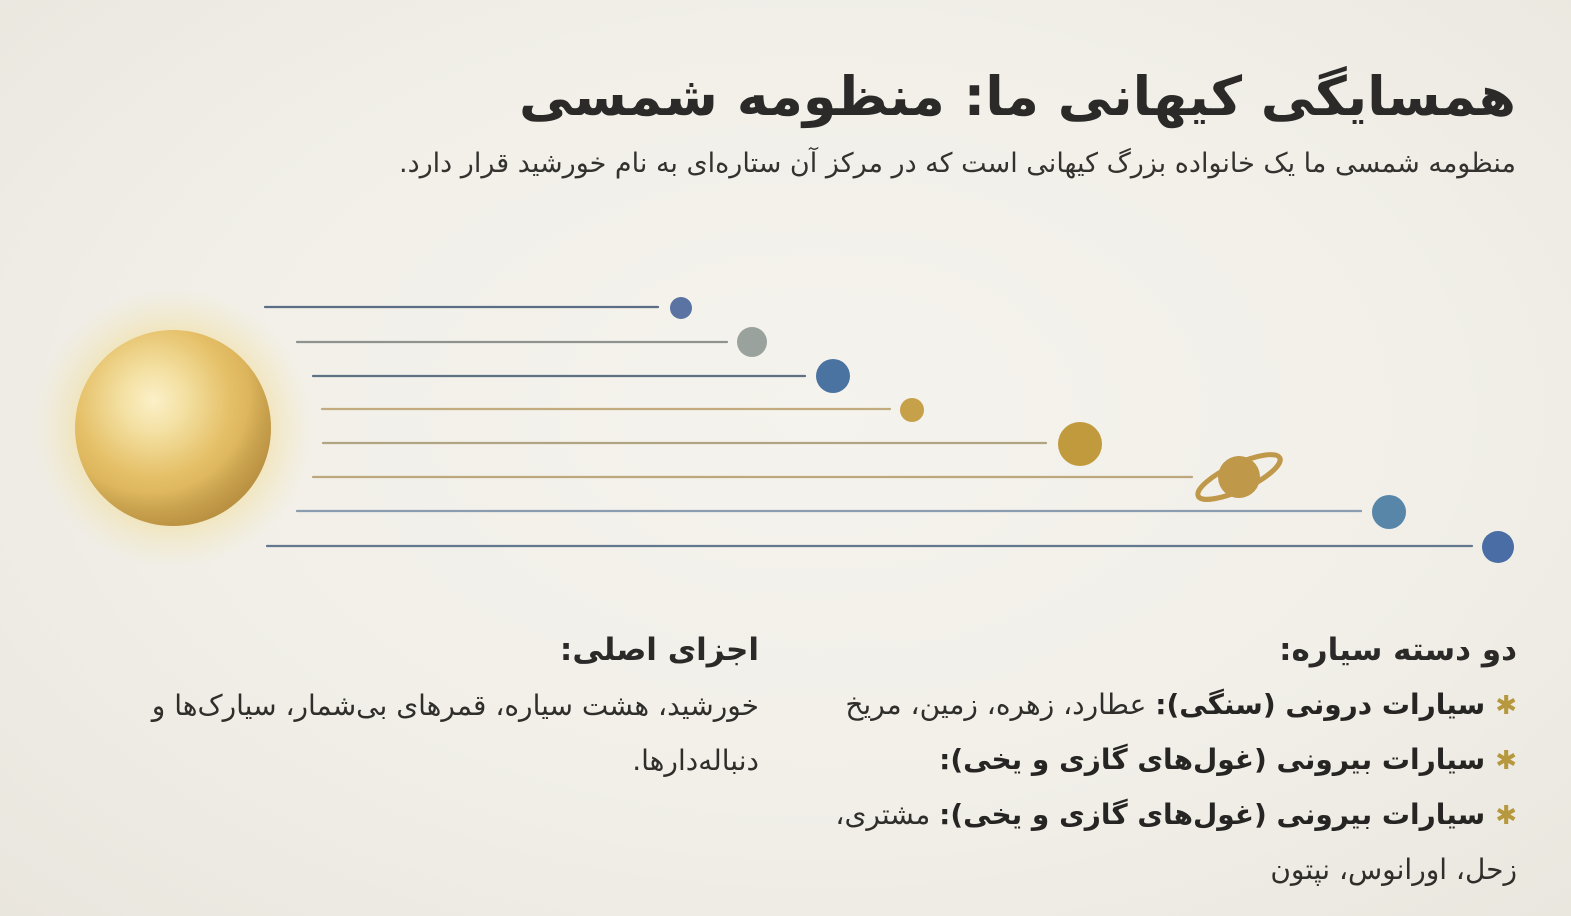 The height and width of the screenshot is (916, 1571). What do you see at coordinates (1176, 842) in the screenshot?
I see `bullet-text: مشتری، زحل، اورانوس، نپتون` at bounding box center [1176, 842].